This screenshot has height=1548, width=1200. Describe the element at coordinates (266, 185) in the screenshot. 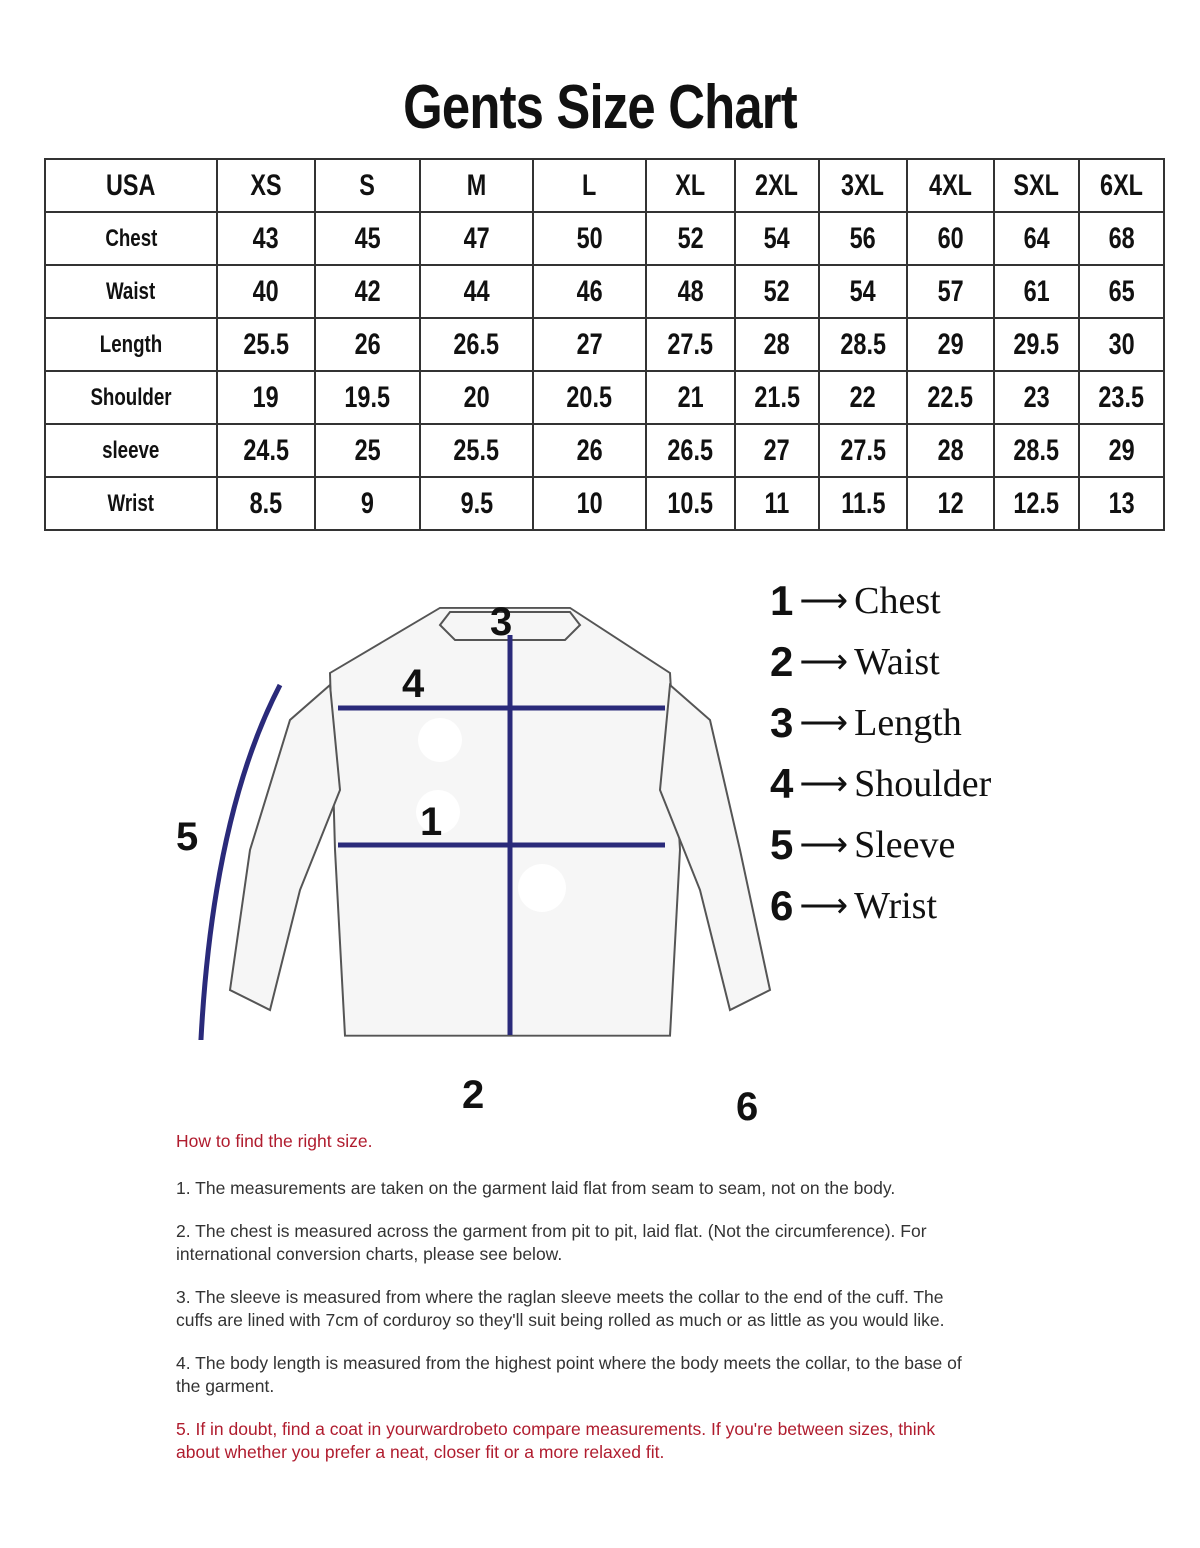

I see `size-header: XS` at that location.